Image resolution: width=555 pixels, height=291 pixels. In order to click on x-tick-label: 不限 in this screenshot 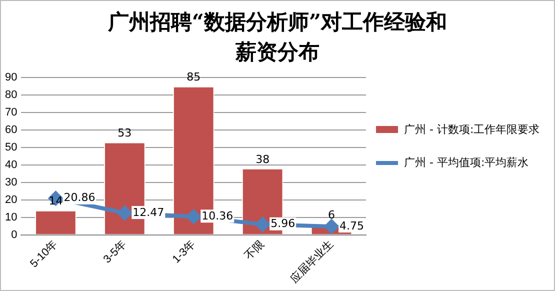, I will do `click(254, 250)`.